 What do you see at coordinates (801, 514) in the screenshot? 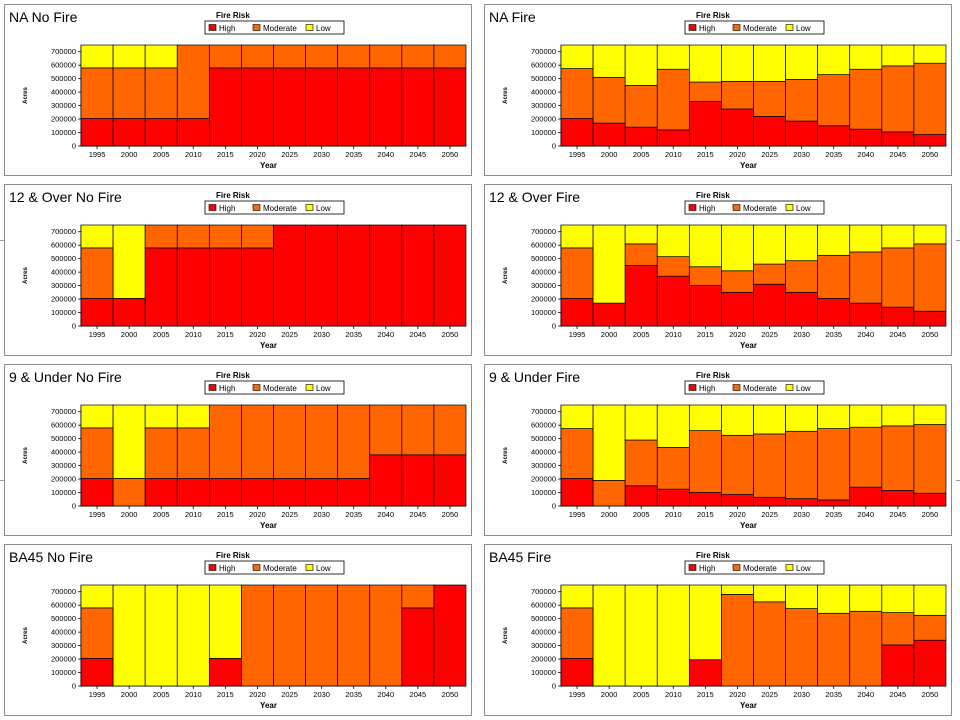
I see `x-tick-label: 2030` at bounding box center [801, 514].